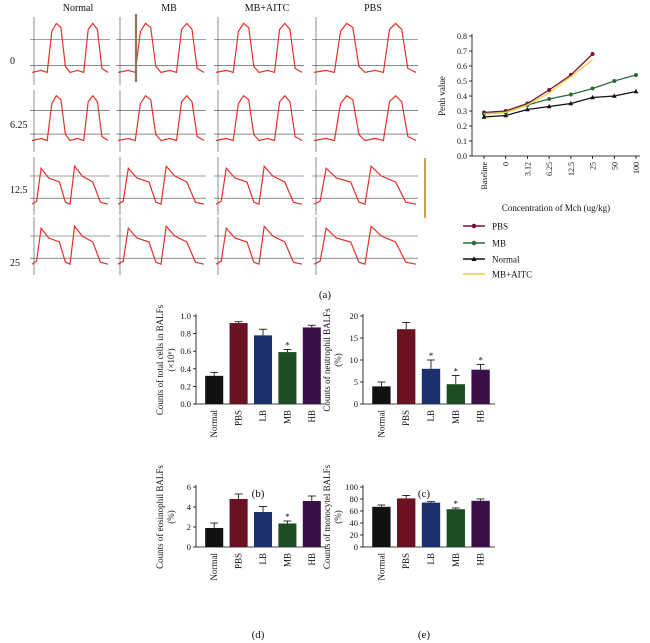  Describe the element at coordinates (484, 176) in the screenshot. I see `x-tick-label: Baseline` at that location.